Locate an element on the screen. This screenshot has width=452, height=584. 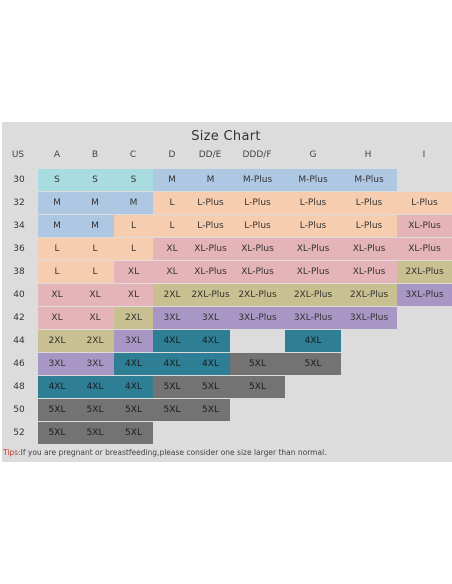
header-h: H is located at coordinates (368, 155).